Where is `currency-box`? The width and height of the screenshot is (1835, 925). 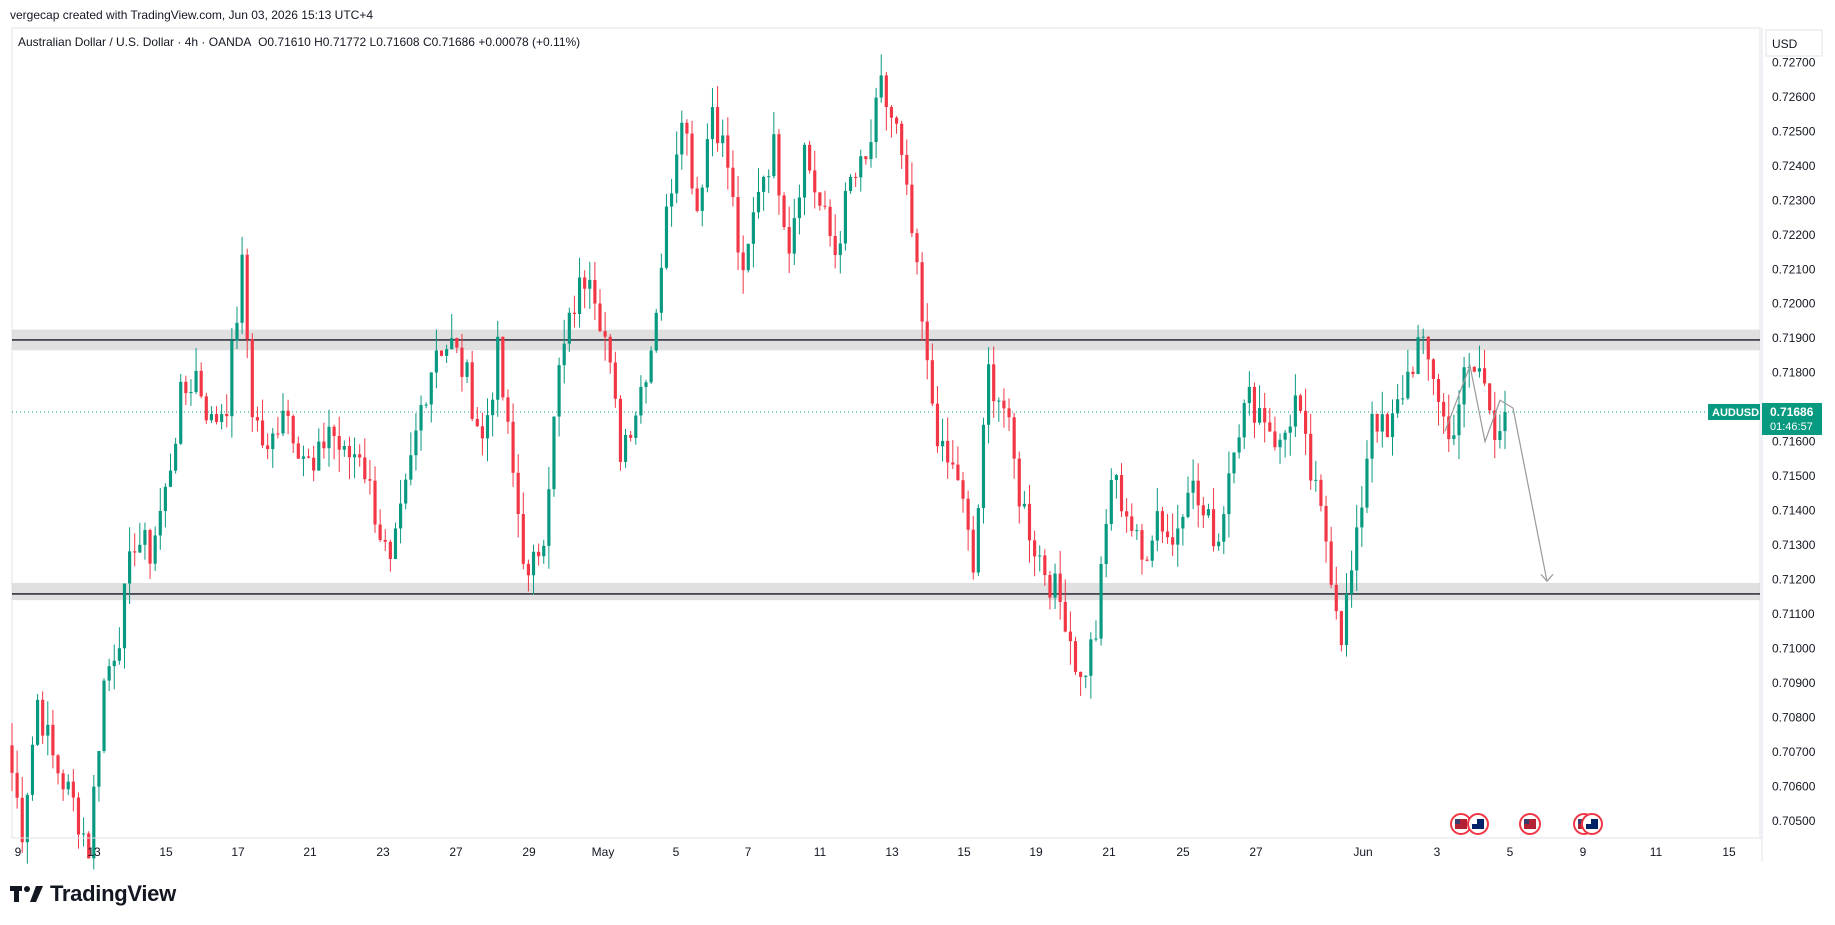 currency-box is located at coordinates (1794, 43).